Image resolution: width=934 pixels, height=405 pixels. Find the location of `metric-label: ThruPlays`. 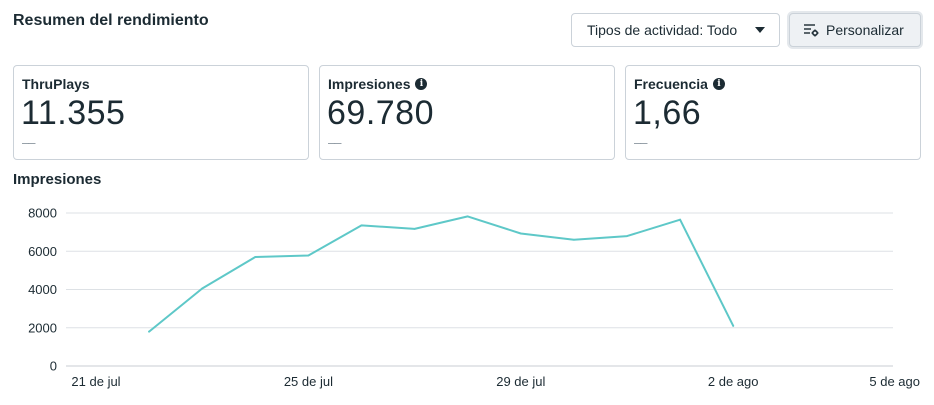

metric-label: ThruPlays is located at coordinates (56, 84).